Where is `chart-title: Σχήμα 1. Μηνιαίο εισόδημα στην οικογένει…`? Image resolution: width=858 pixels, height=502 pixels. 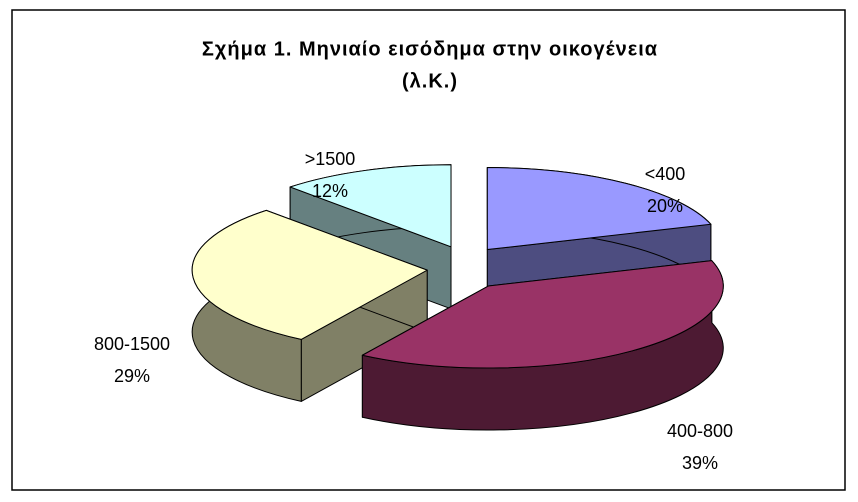 chart-title: Σχήμα 1. Μηνιαίο εισόδημα στην οικογένει… is located at coordinates (430, 49).